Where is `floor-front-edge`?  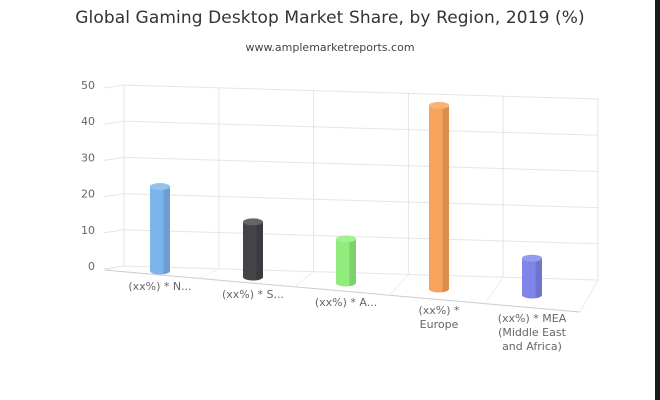 floor-front-edge is located at coordinates (342, 291).